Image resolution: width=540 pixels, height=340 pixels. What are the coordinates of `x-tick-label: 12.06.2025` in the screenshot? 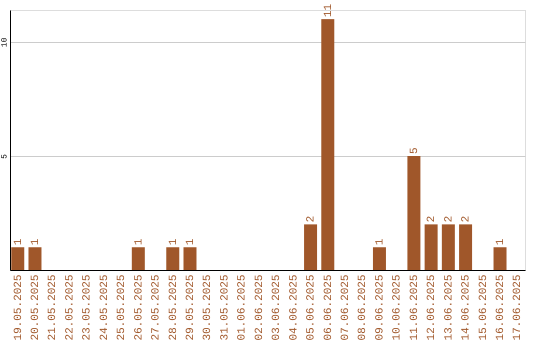 It's located at (432, 307).